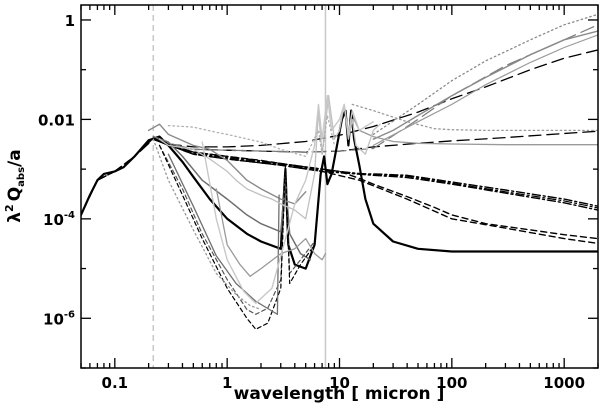 This screenshot has width=600, height=408. I want to click on series-line-19: dotted grey deep, so click(207, 224).